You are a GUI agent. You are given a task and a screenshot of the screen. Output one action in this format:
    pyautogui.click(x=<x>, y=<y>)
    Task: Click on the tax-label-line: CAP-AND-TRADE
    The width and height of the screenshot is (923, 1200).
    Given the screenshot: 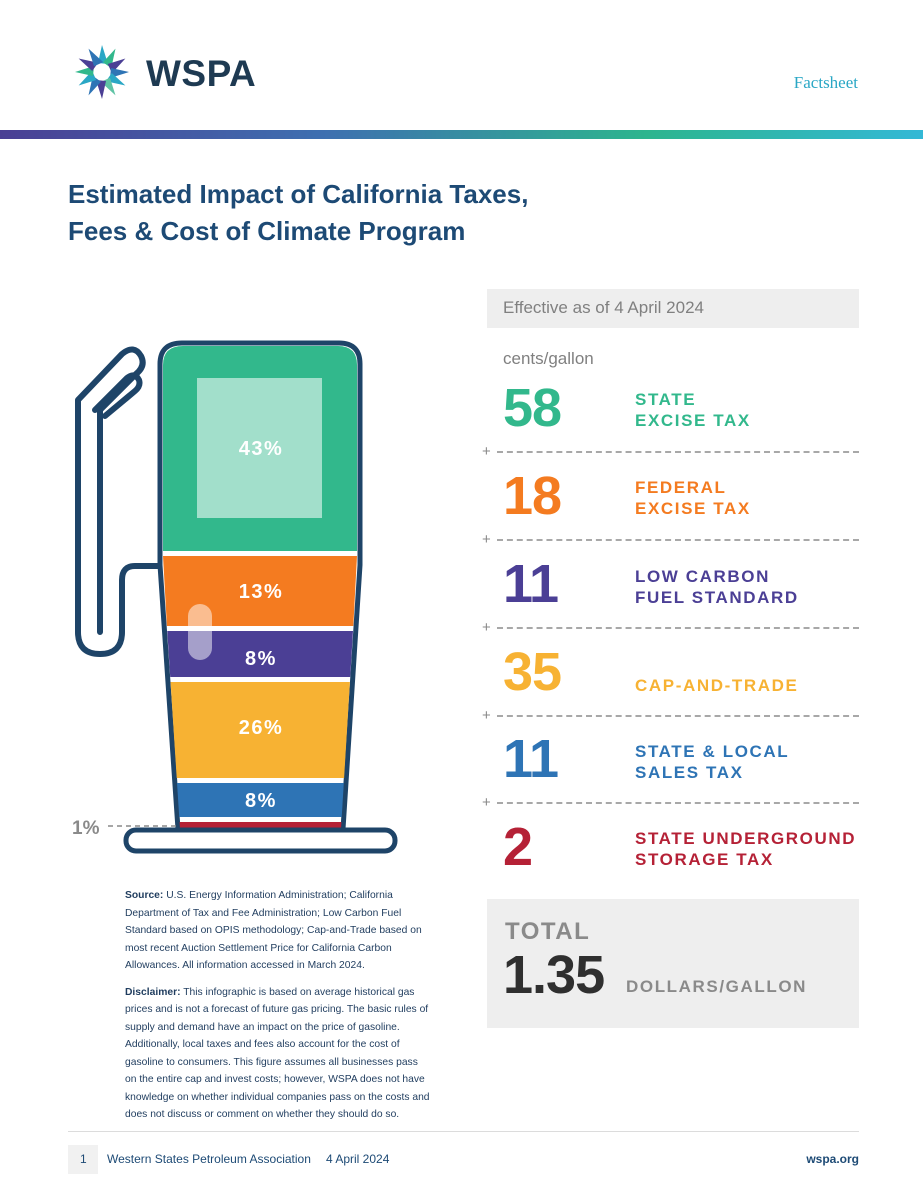 What is the action you would take?
    pyautogui.click(x=717, y=685)
    